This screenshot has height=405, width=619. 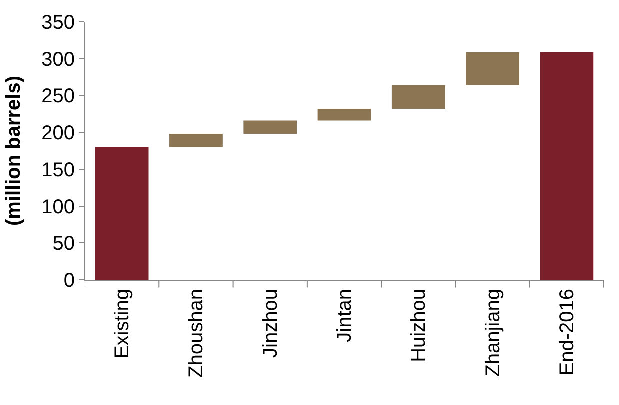 I want to click on y-tick-label: 200, so click(x=58, y=133).